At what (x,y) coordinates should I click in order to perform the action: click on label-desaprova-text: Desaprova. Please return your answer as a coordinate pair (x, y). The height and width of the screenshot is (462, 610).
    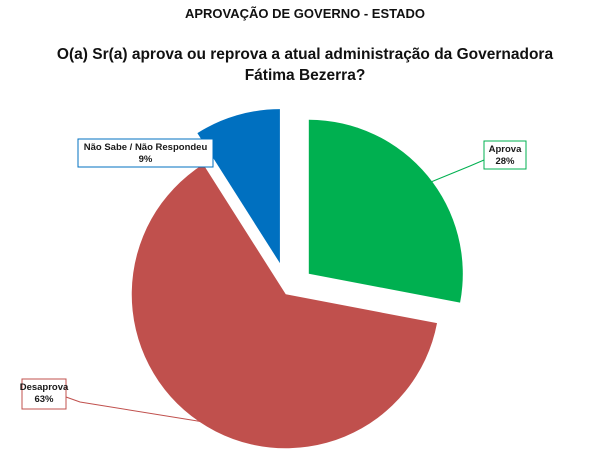
    Looking at the image, I should click on (44, 387).